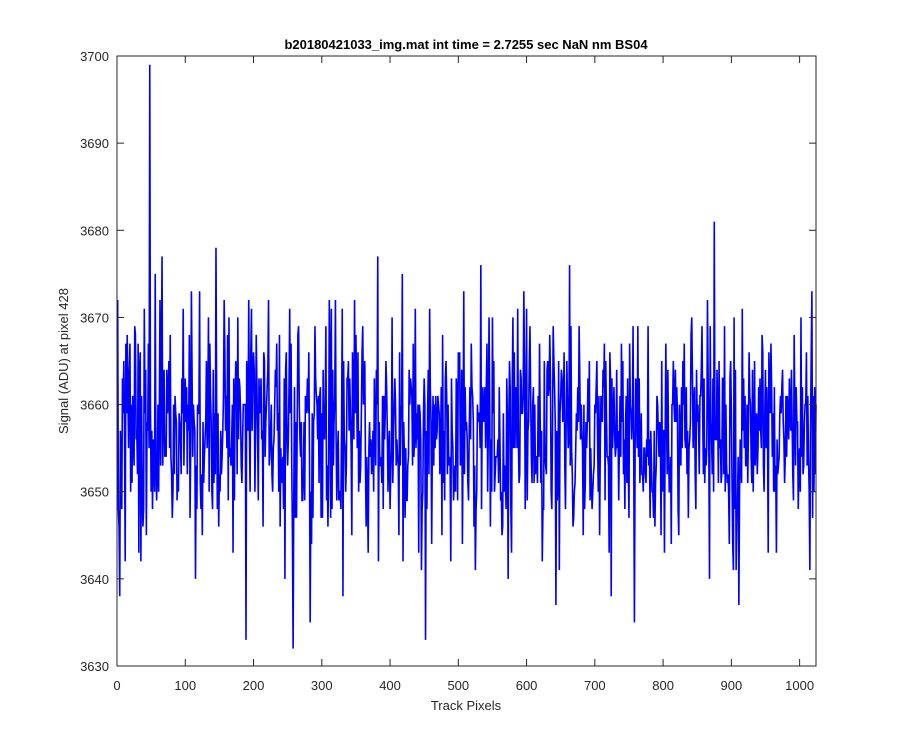 This screenshot has height=750, width=900. I want to click on x-tick-label: 900, so click(732, 685).